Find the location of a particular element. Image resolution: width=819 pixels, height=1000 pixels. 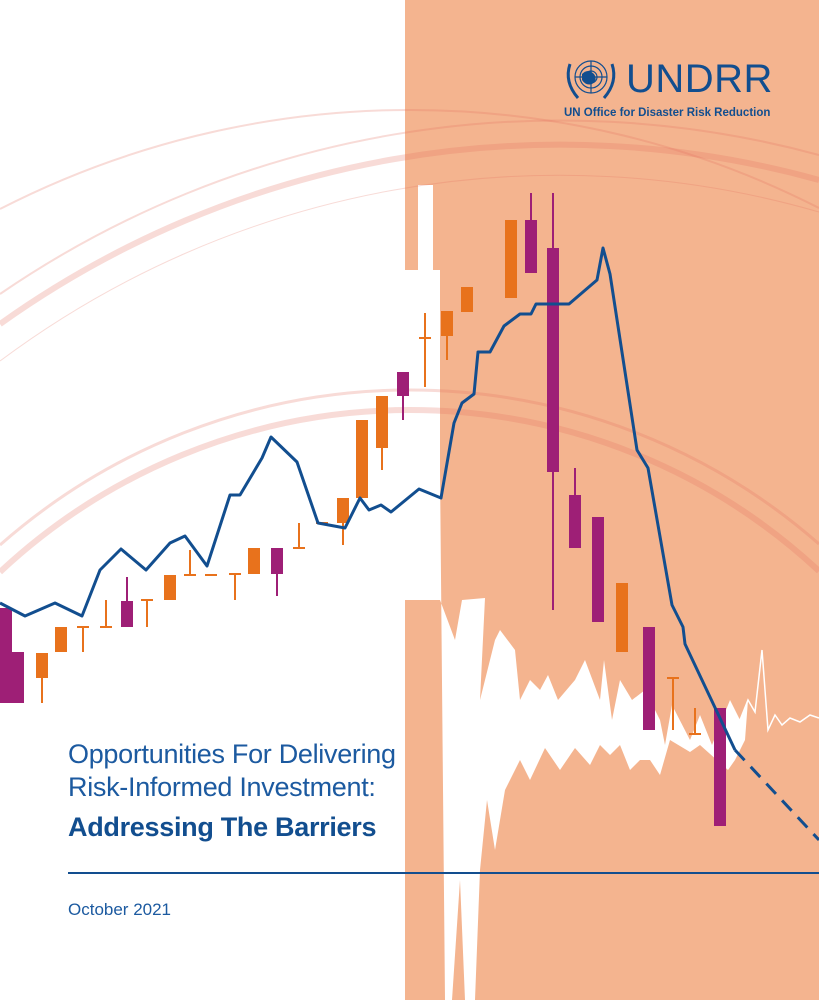

divider is located at coordinates (443, 873).